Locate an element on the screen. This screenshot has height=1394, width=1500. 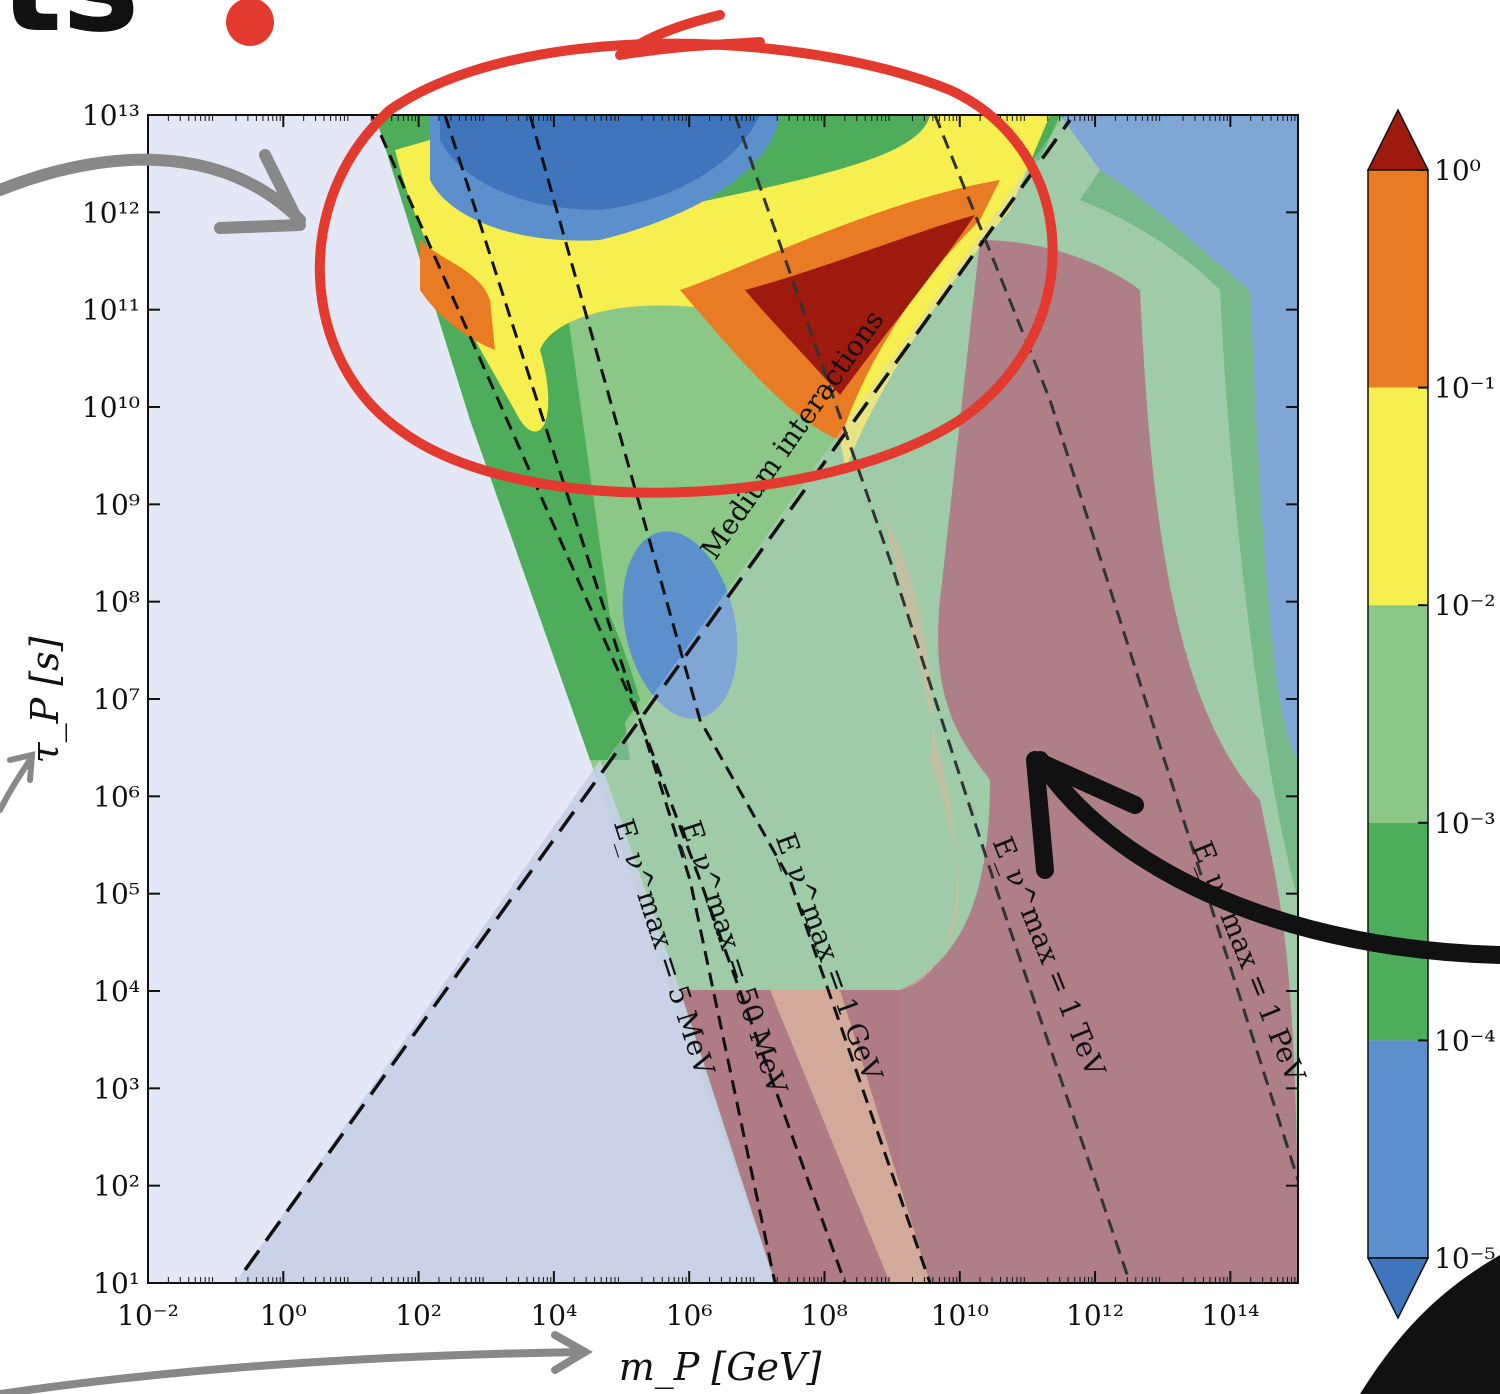
heatmap-dark-red-region is located at coordinates (860, 305).